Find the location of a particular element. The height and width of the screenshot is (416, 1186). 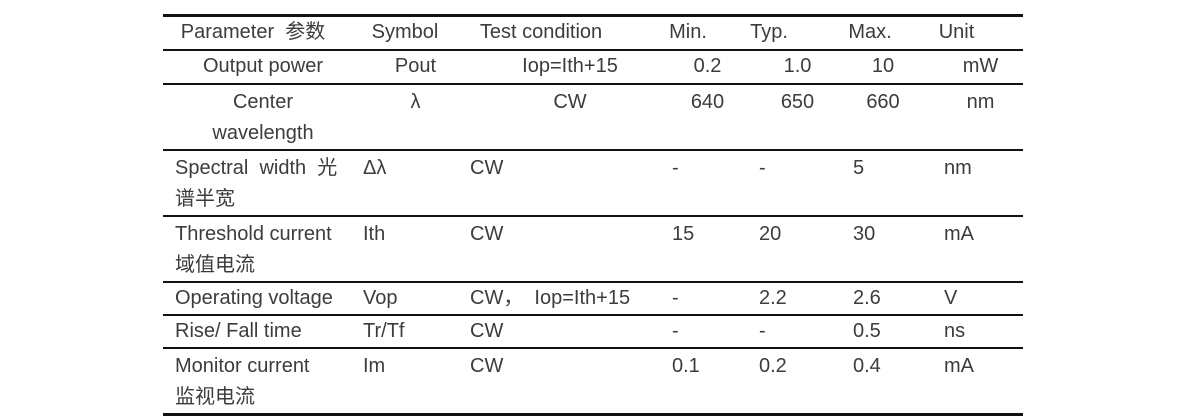

cell-unit: V is located at coordinates (951, 297).